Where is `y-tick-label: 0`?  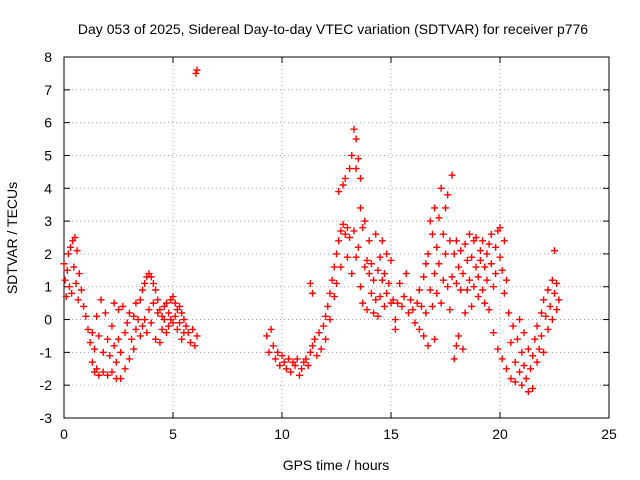 y-tick-label: 0 is located at coordinates (48, 320).